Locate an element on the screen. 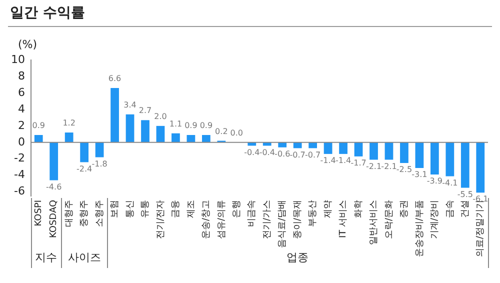  data-label: -6.1 is located at coordinates (480, 199).